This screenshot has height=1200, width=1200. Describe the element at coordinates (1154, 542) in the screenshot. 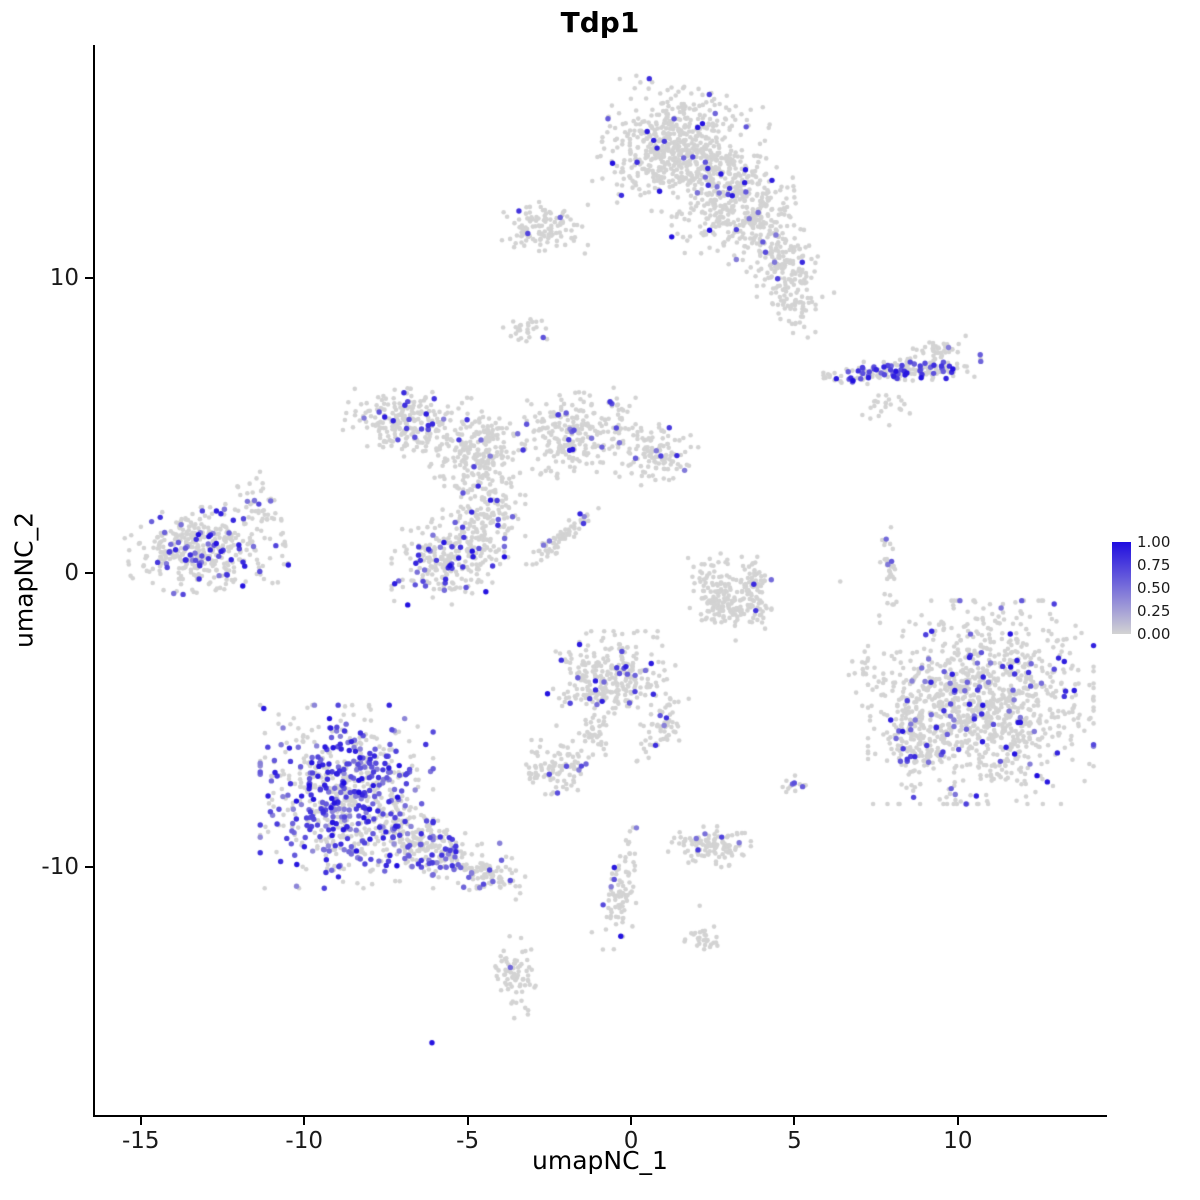

I see `legend-tick-label: 1.00` at that location.